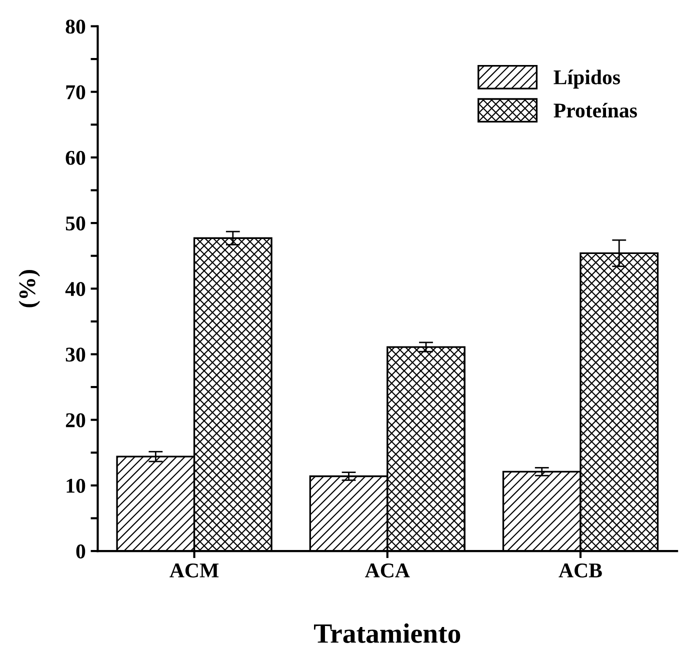  Describe the element at coordinates (76, 157) in the screenshot. I see `y-tick-label: 60` at that location.